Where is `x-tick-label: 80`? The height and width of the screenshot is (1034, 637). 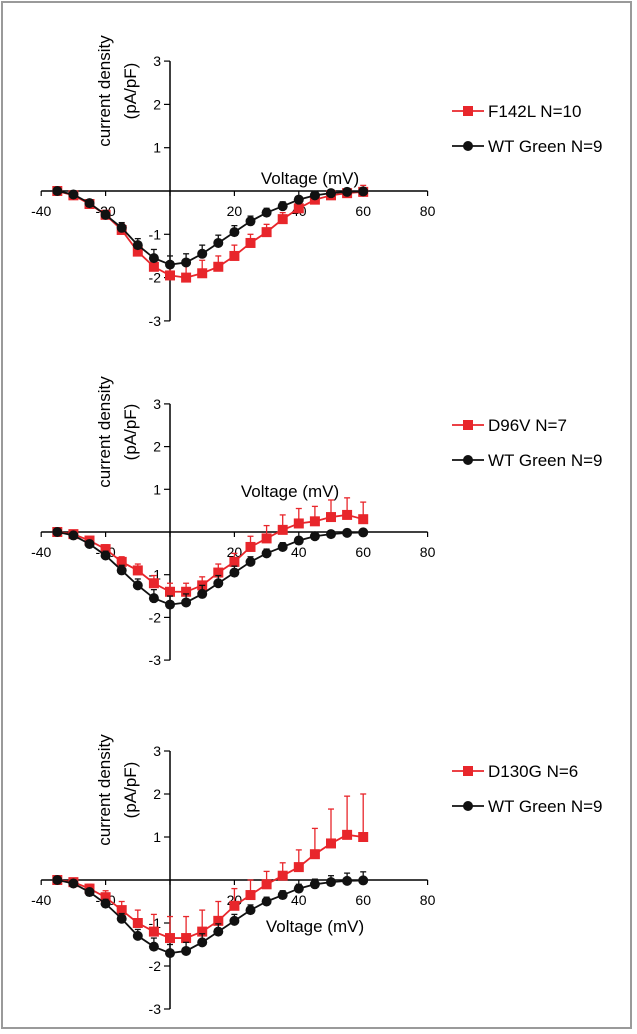 x-tick-label: 80 is located at coordinates (428, 211).